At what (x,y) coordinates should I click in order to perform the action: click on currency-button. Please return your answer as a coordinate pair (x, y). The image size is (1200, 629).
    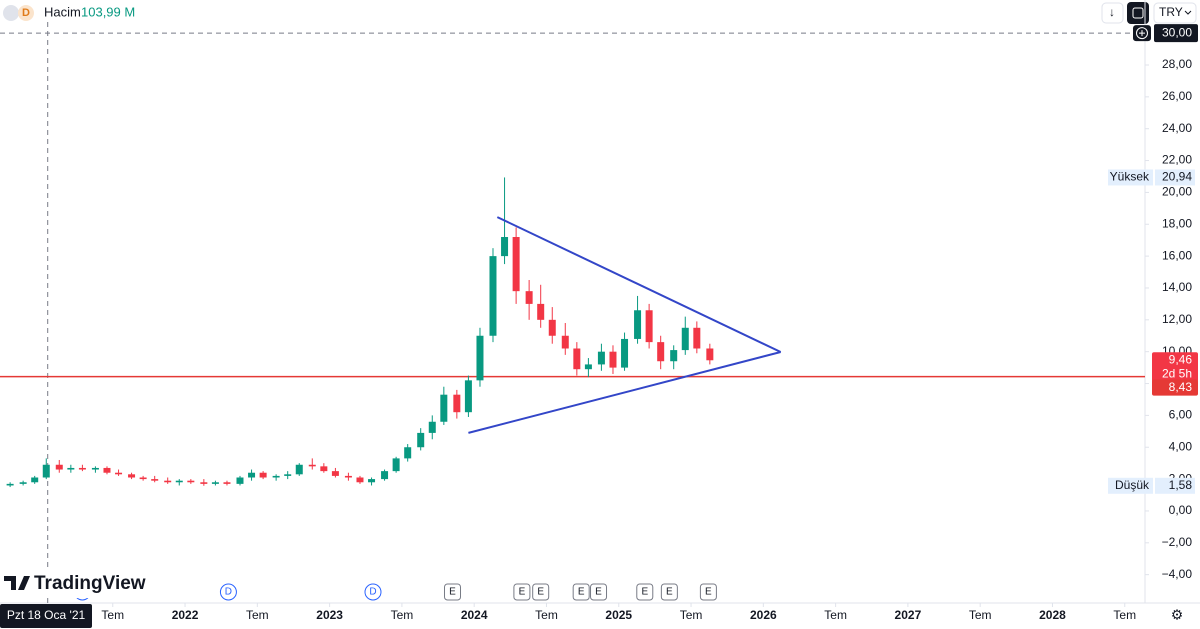
    Looking at the image, I should click on (1175, 13).